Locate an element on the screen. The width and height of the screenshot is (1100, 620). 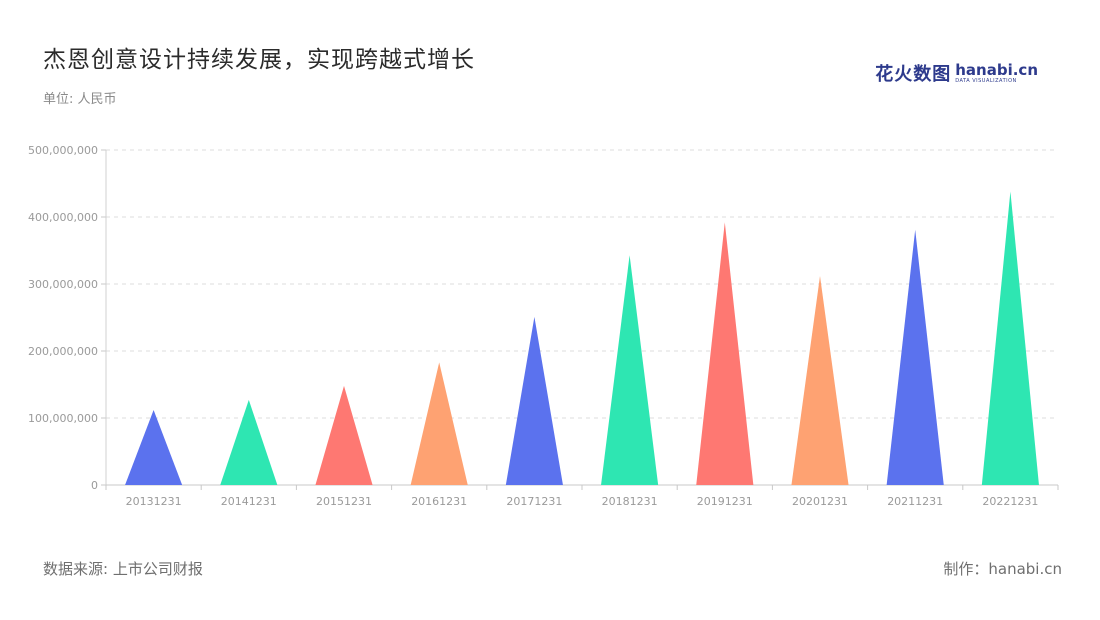
x-tick-label: 20181231 is located at coordinates (630, 501).